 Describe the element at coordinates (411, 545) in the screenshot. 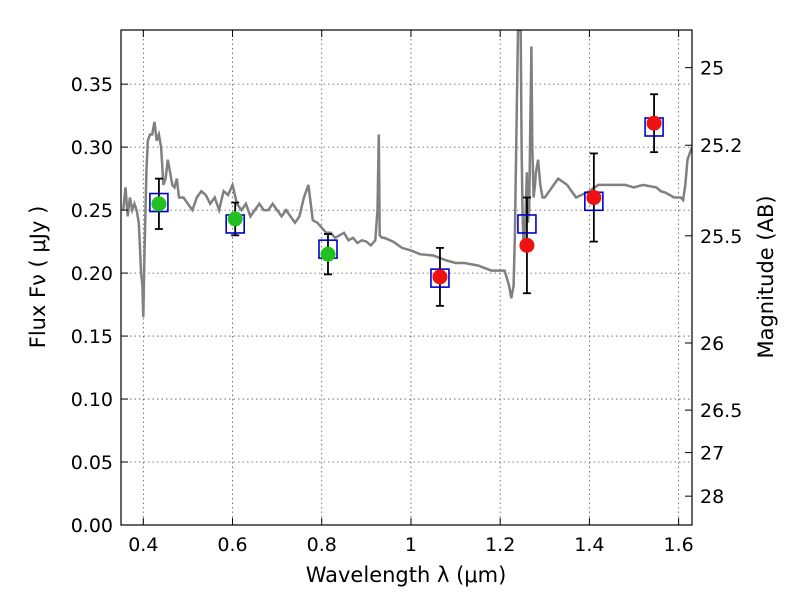

I see `x-tick-label: 1` at that location.